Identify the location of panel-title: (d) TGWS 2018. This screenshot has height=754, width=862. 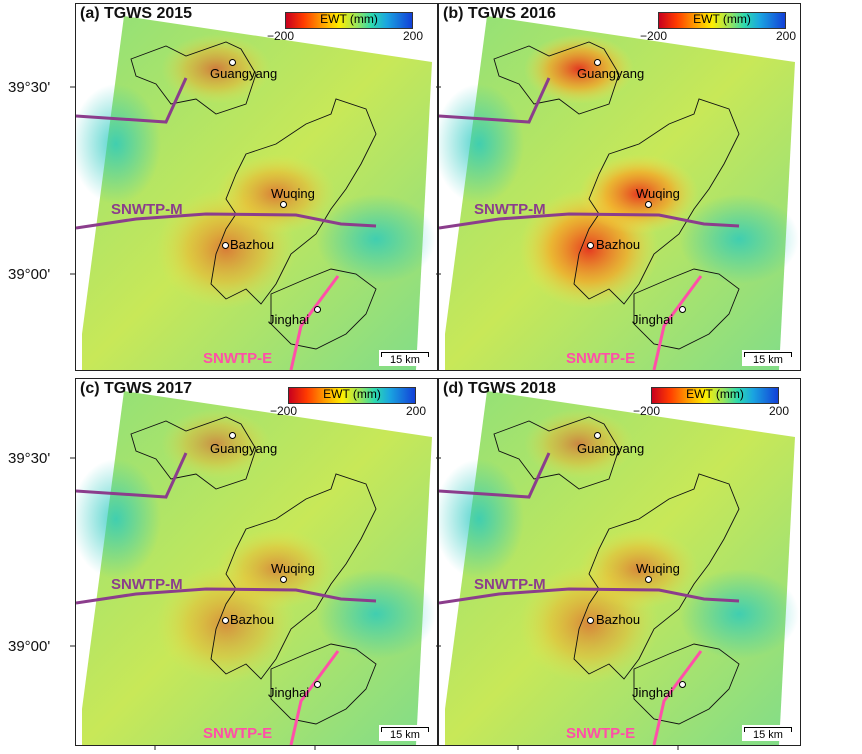
(499, 388).